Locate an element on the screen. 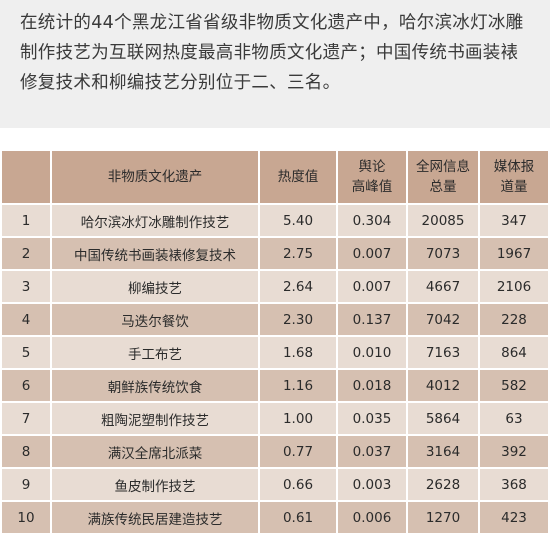  table-row: 3 柳编技艺 2.64 0.007 4667 2106 is located at coordinates (275, 286).